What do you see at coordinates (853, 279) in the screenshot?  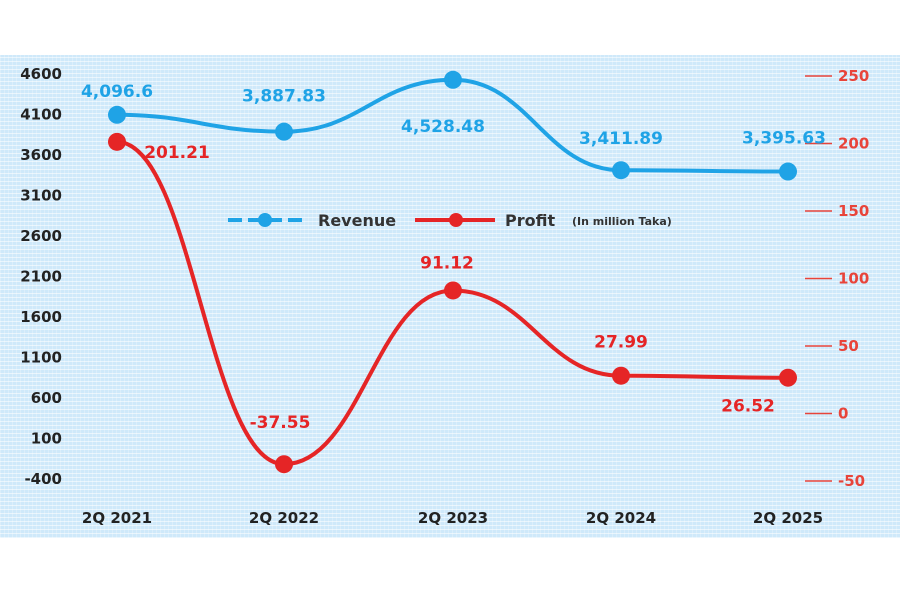 I see `right-axis-tick: 100` at bounding box center [853, 279].